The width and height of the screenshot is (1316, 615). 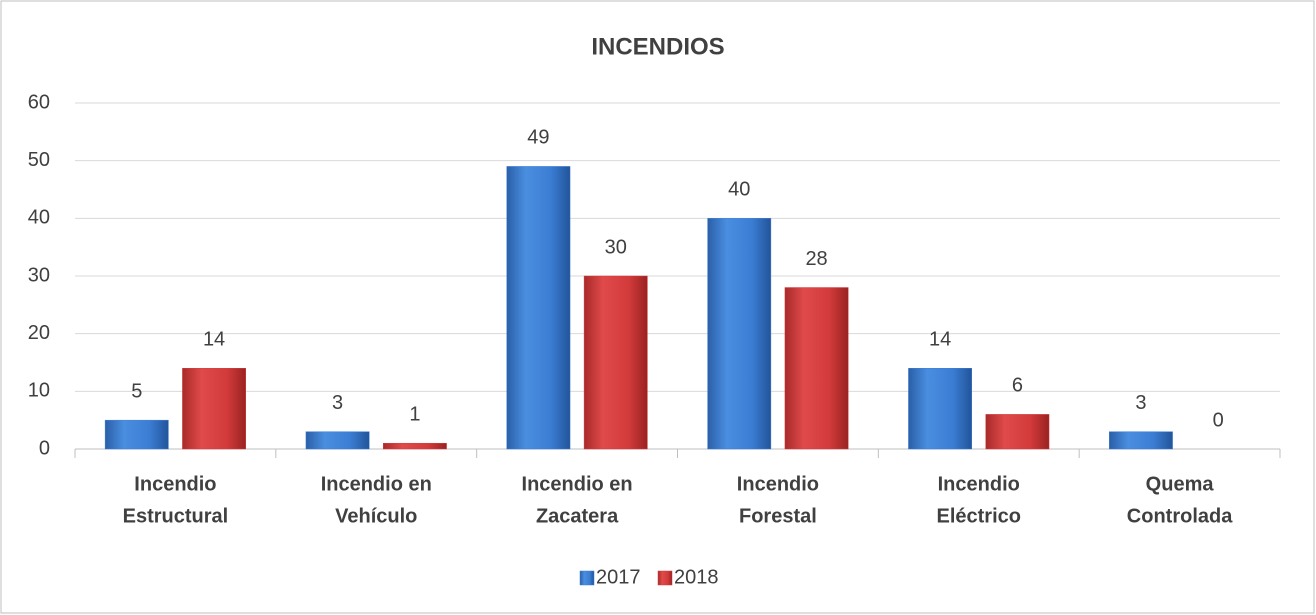 What do you see at coordinates (39, 218) in the screenshot?
I see `y-tick-label: 40` at bounding box center [39, 218].